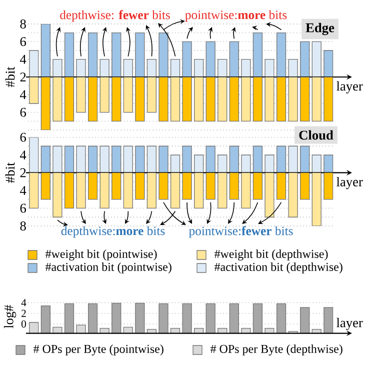 Image resolution: width=371 pixels, height=367 pixels. I want to click on chart-title: Edge, so click(320, 29).